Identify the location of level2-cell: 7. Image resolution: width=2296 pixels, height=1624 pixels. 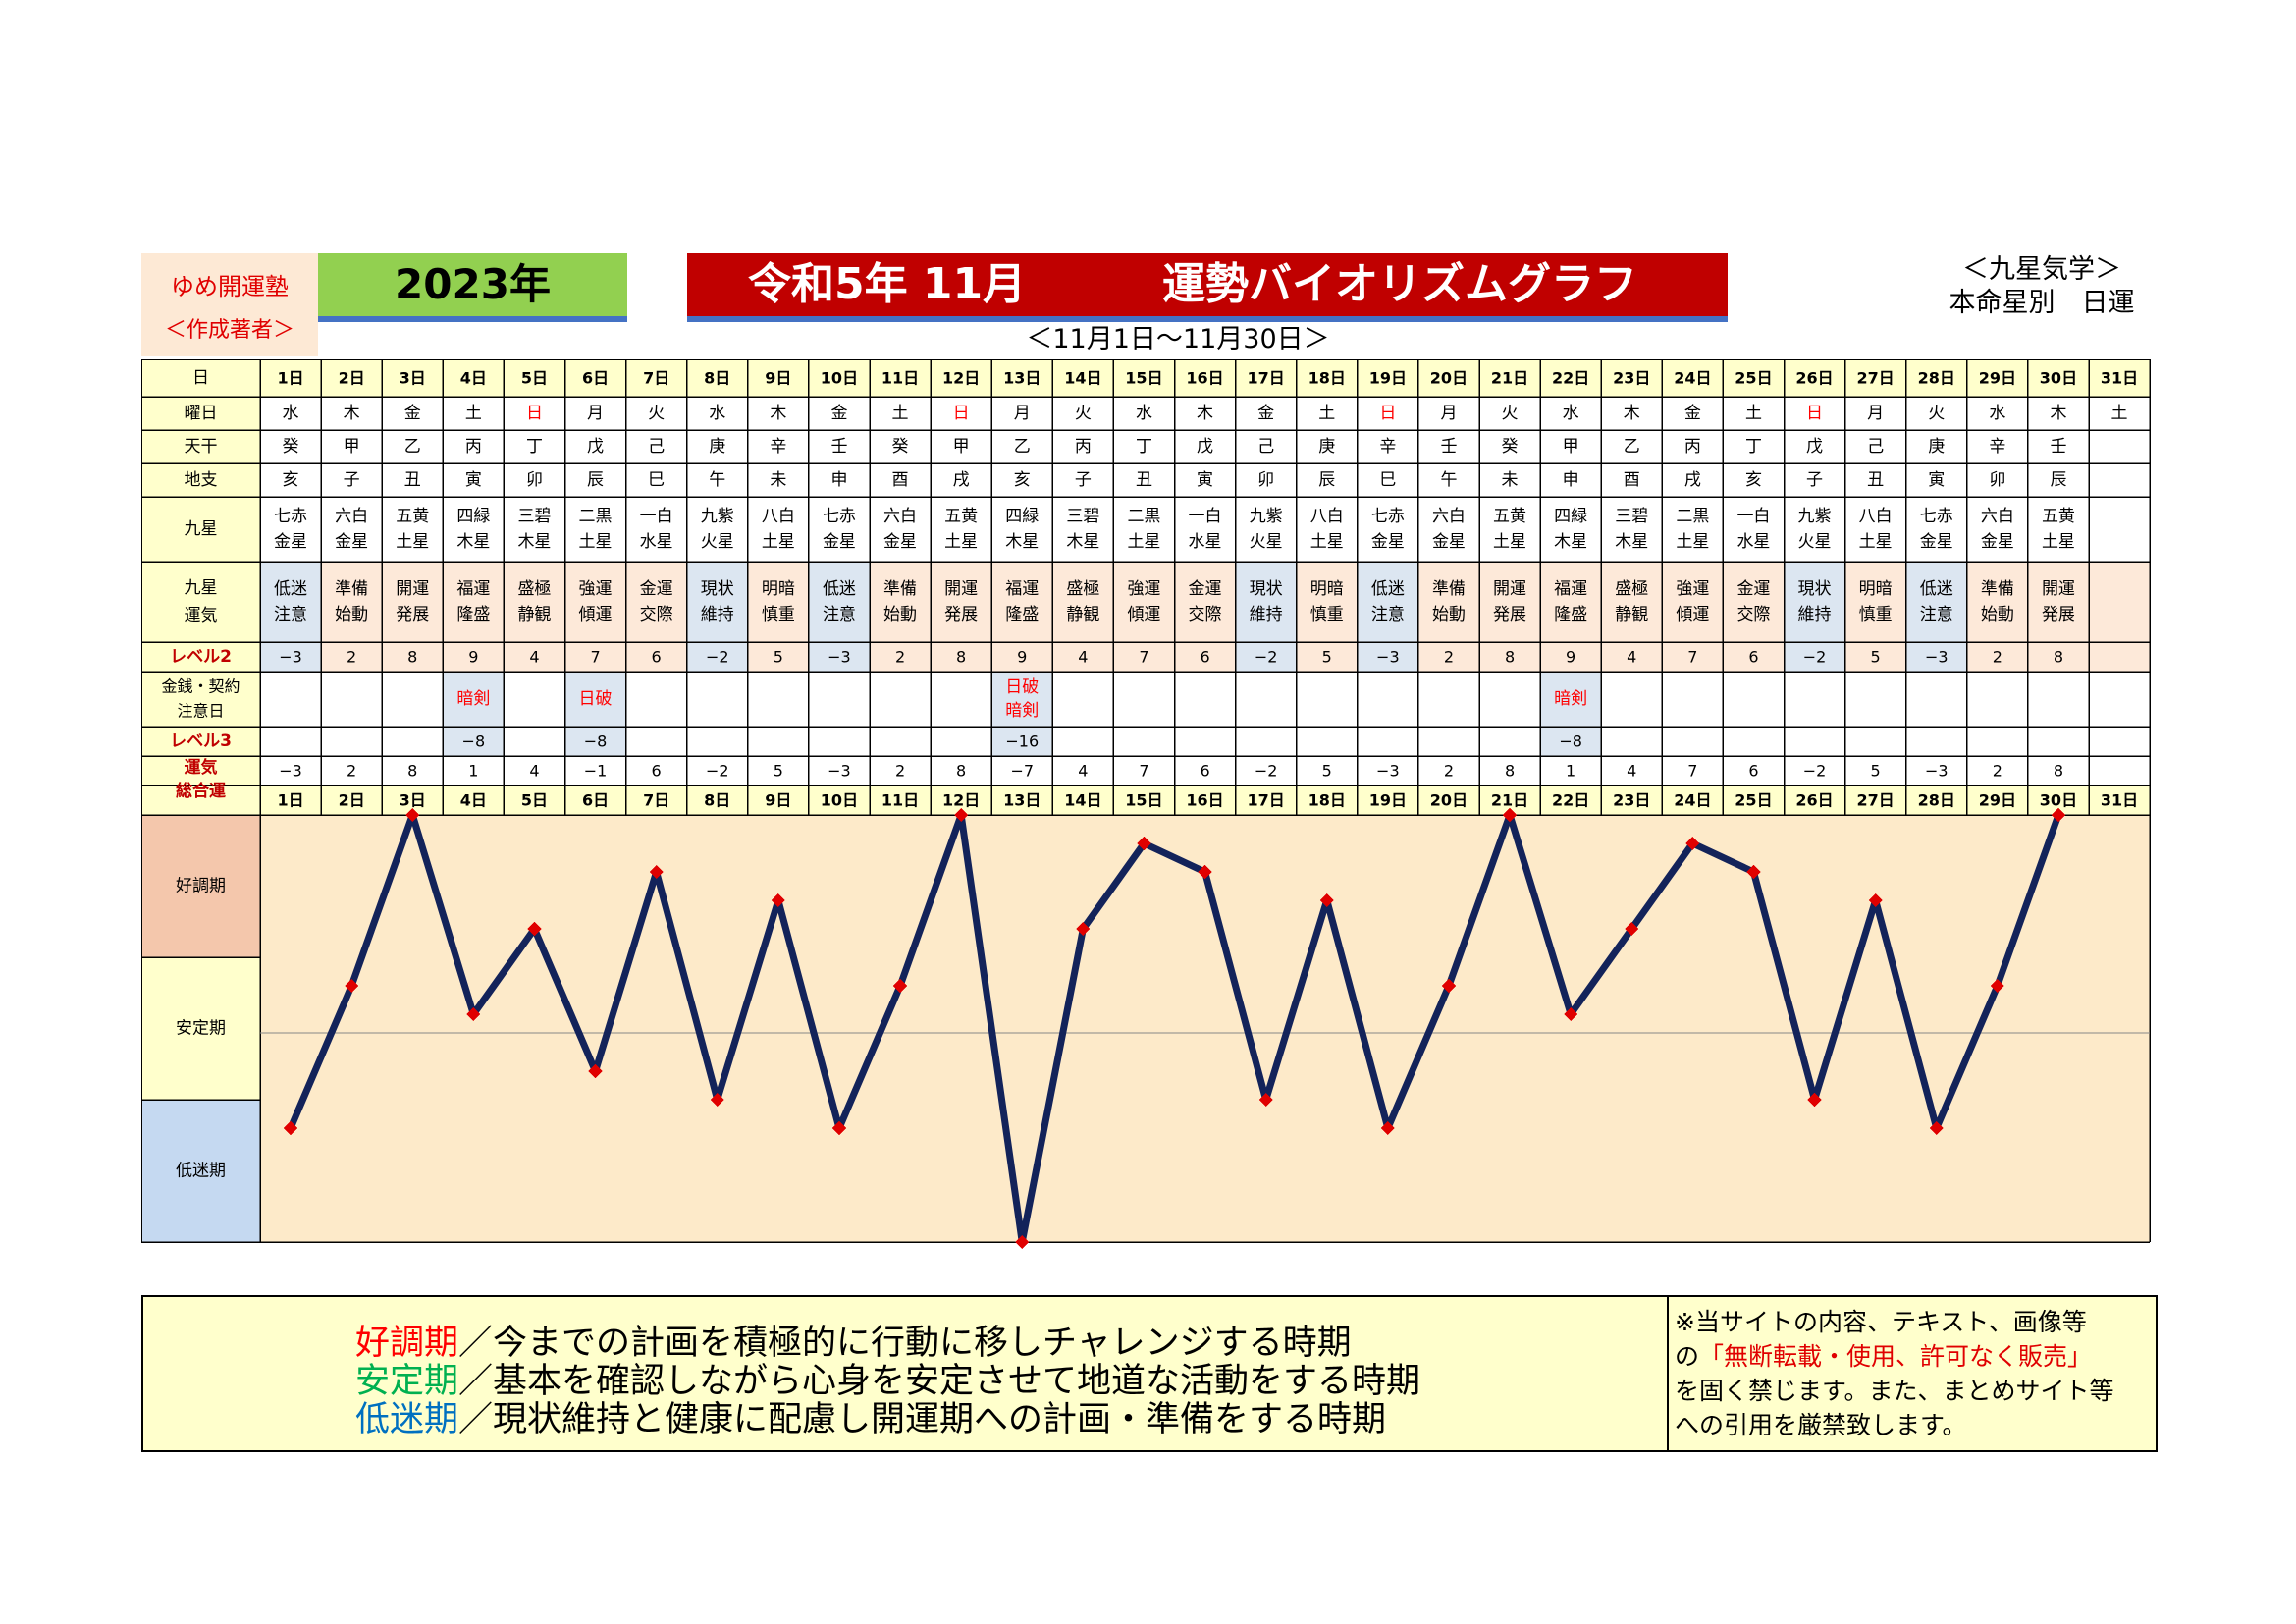
(1143, 657).